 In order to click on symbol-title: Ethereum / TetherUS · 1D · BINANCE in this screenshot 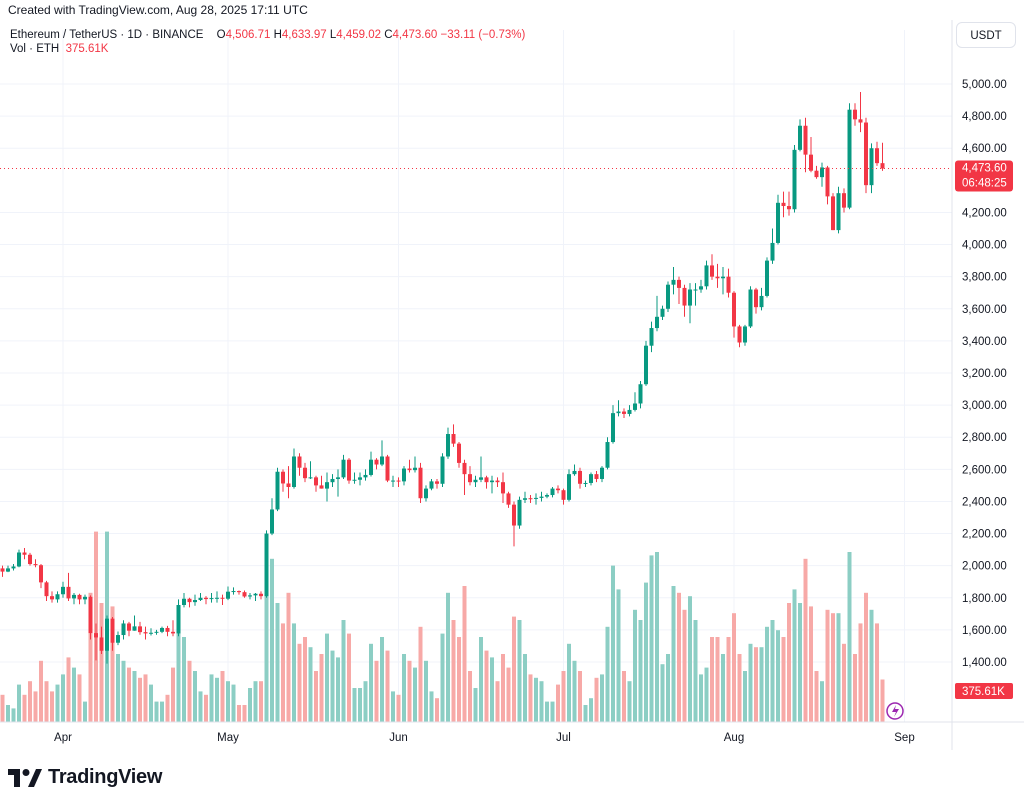, I will do `click(107, 35)`.